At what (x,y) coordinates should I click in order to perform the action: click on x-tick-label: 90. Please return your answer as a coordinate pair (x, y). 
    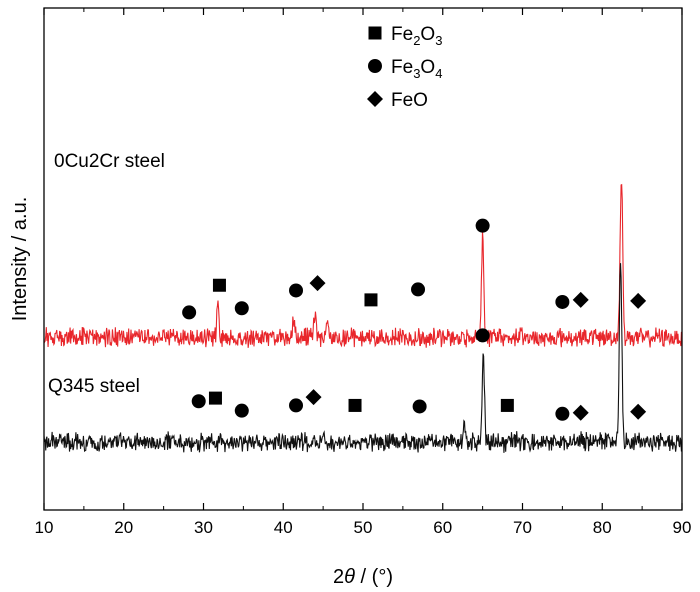
    Looking at the image, I should click on (682, 527).